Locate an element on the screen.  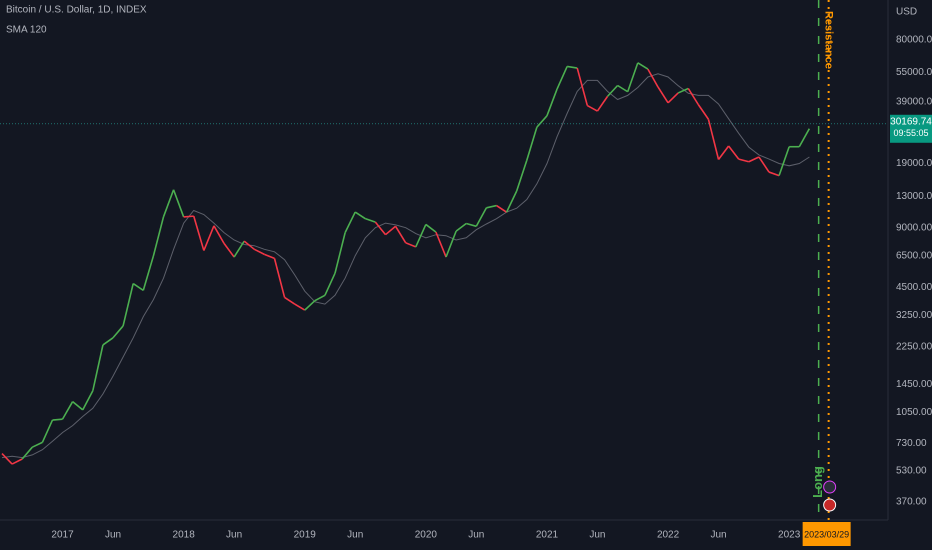
y-tick-label: 1050.00 is located at coordinates (914, 412).